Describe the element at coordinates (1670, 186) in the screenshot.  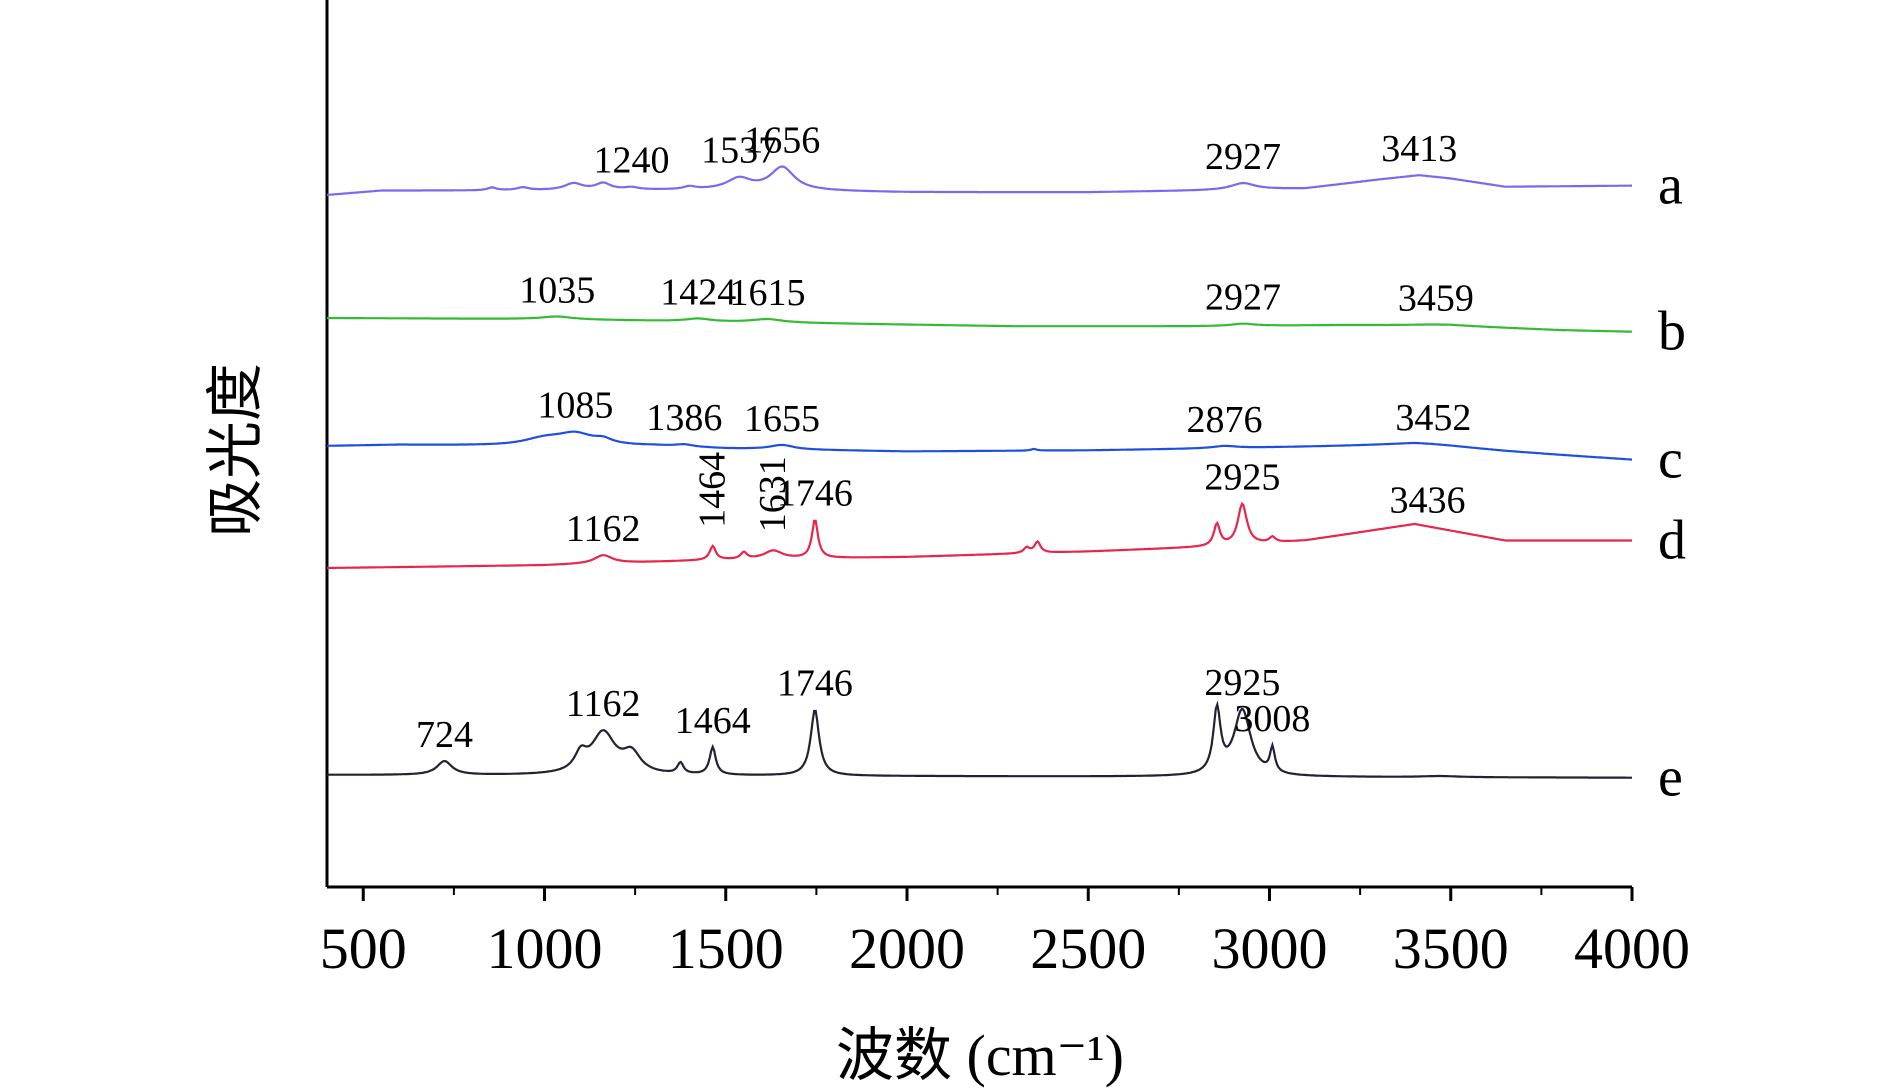
I see `series-a-label: a` at that location.